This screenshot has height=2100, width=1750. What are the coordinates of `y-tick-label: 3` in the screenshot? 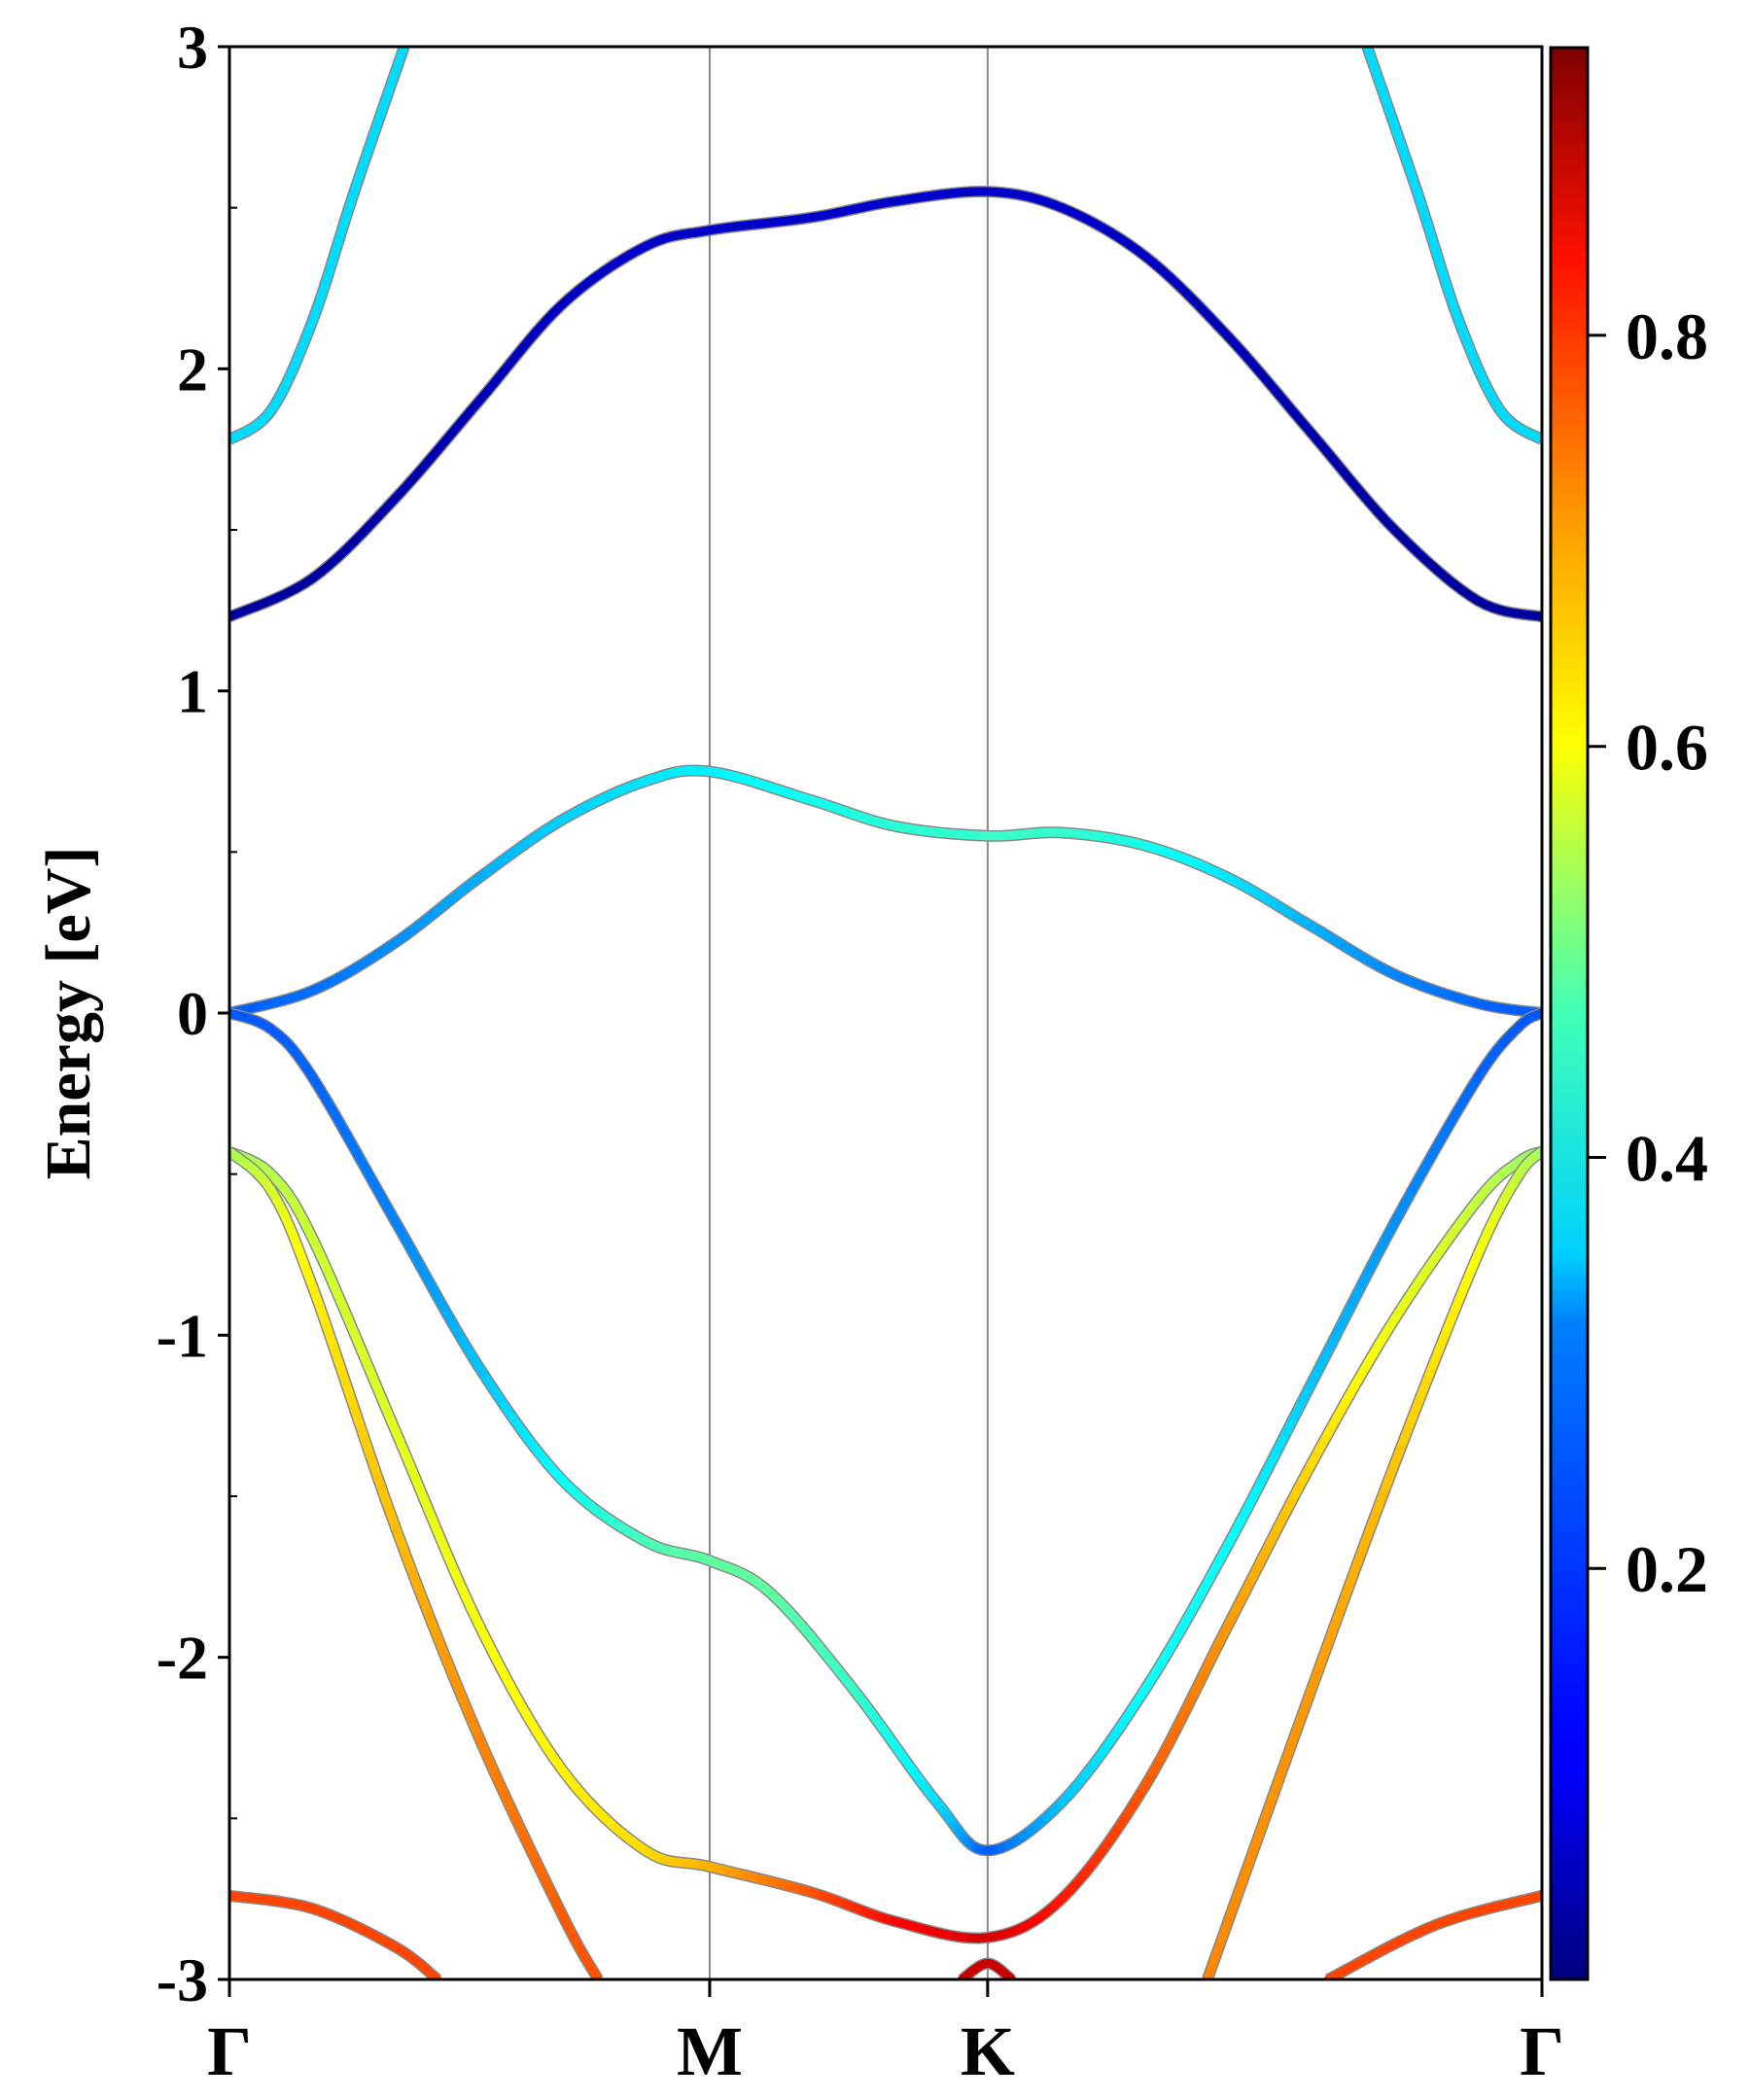 It's located at (192, 47).